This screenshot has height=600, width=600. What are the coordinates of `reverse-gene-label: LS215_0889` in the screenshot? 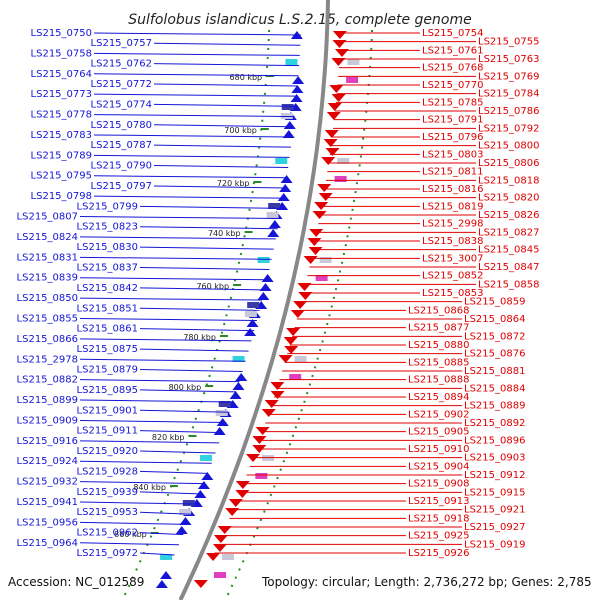 It's located at (494, 406).